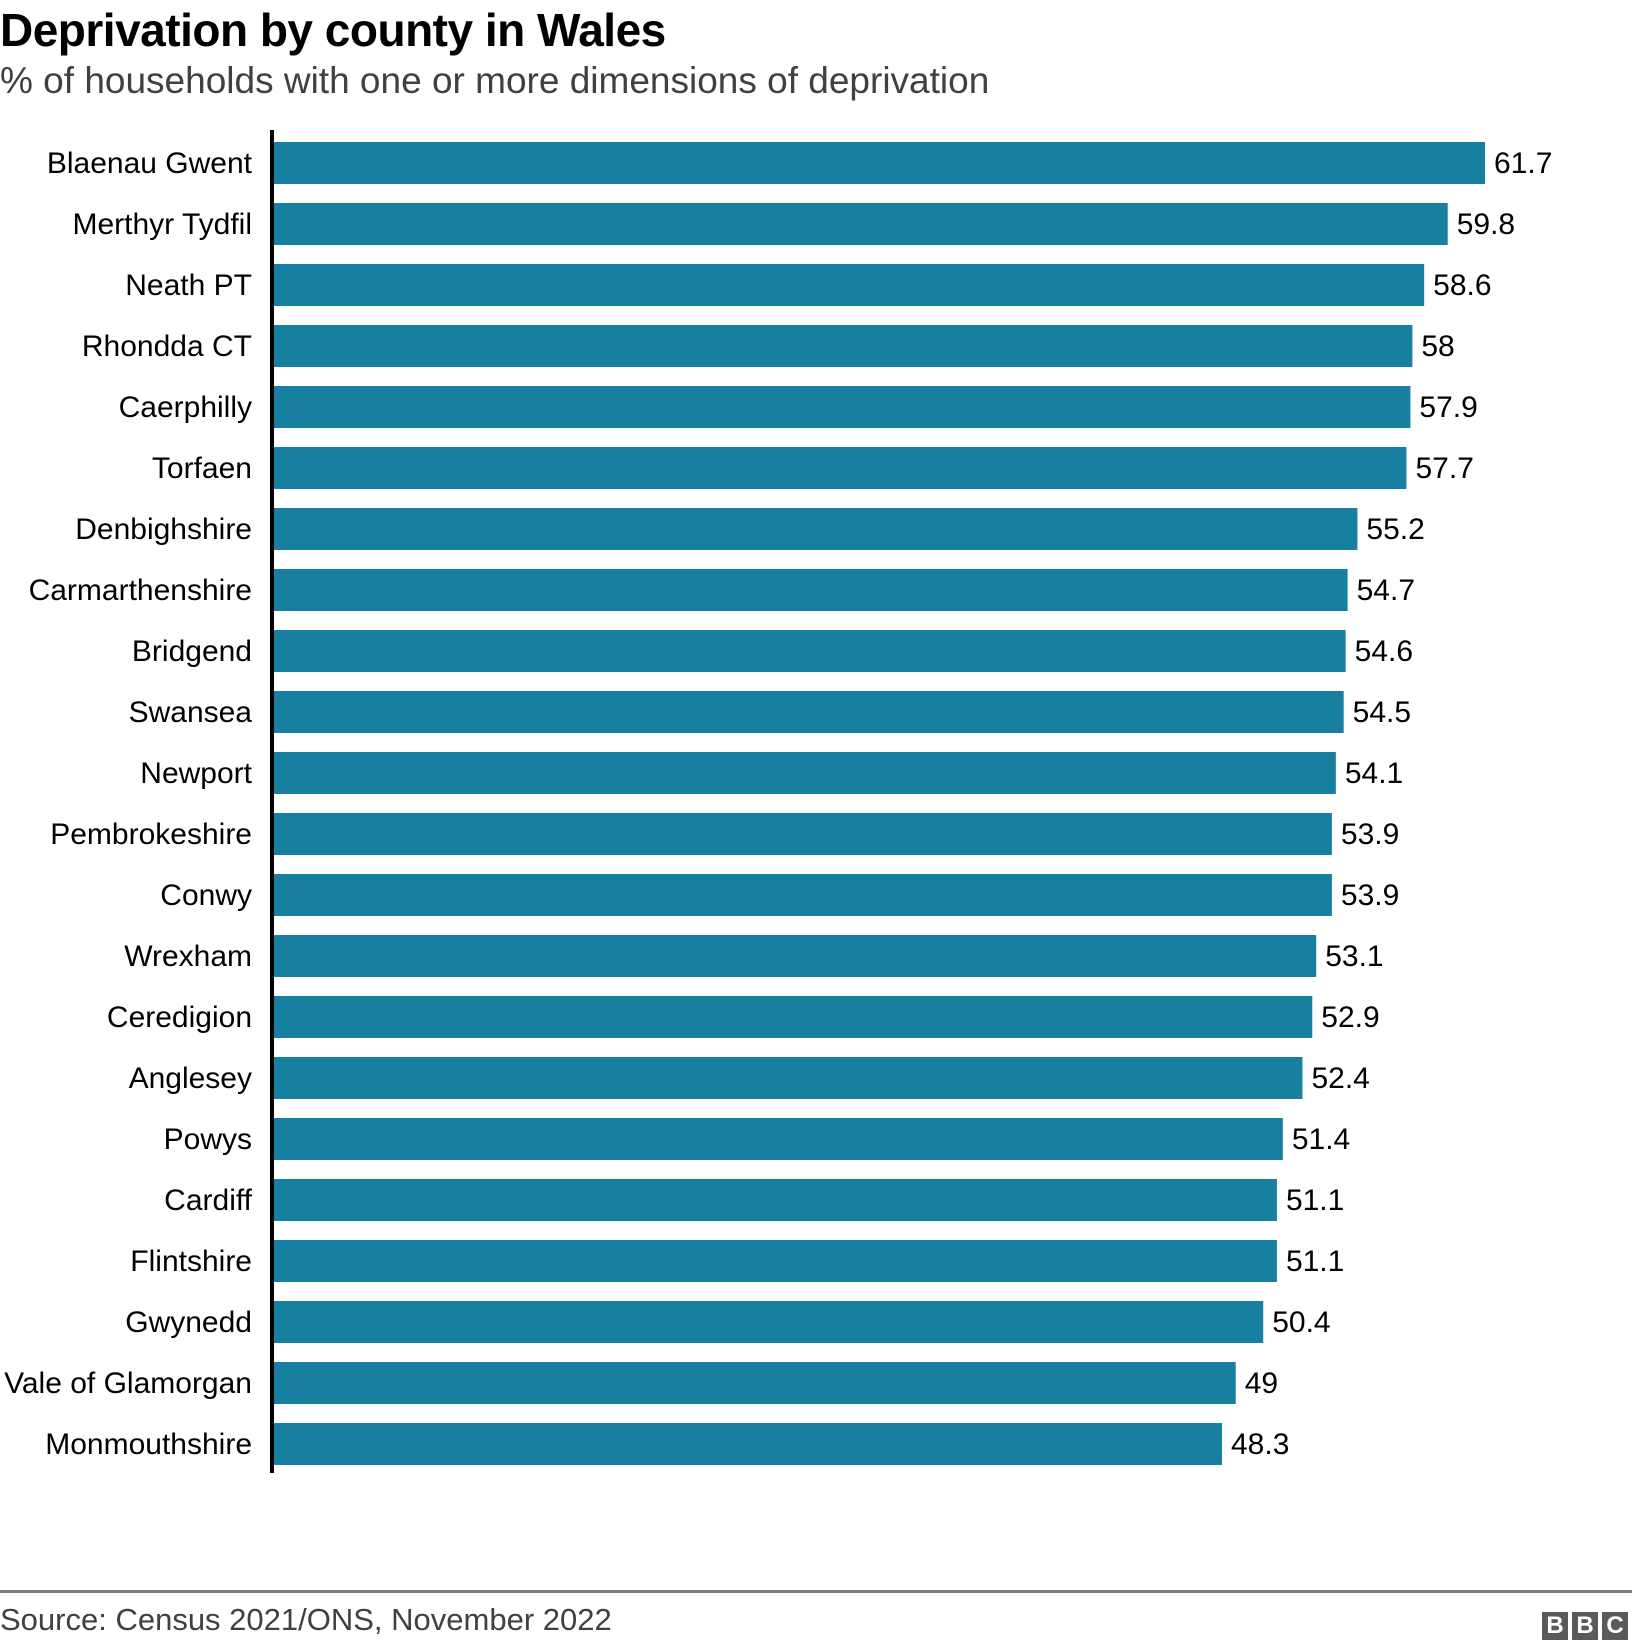 This screenshot has height=1646, width=1632. Describe the element at coordinates (1523, 163) in the screenshot. I see `value-label: 61.7` at that location.